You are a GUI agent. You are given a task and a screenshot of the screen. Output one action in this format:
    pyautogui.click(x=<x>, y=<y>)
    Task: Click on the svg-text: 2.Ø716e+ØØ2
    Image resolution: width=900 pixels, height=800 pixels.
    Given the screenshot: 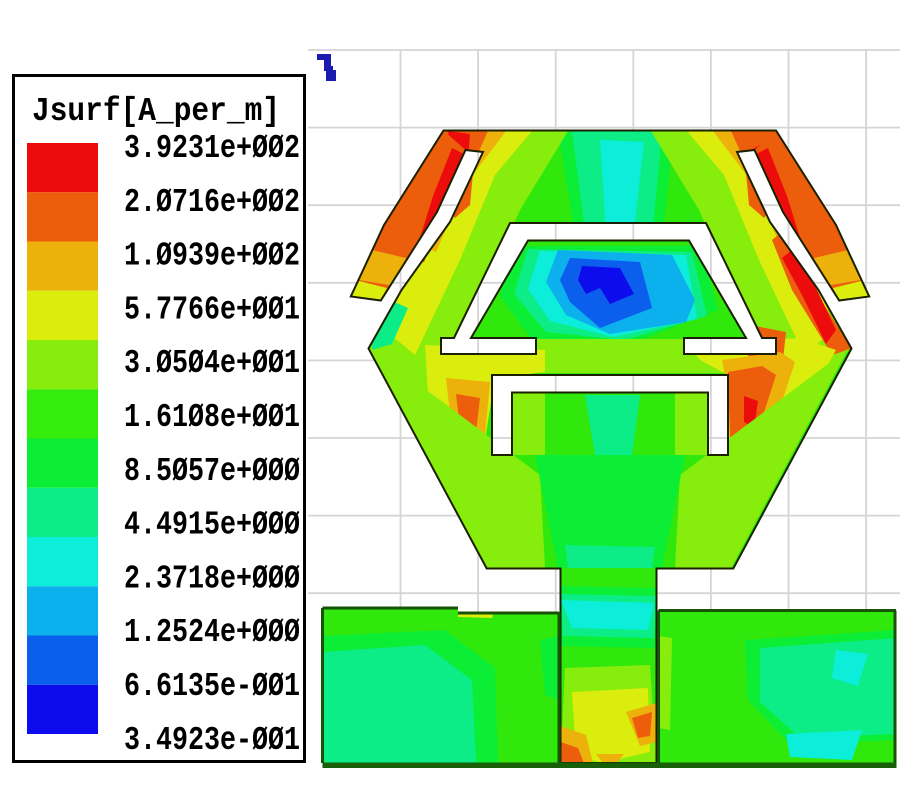 What is the action you would take?
    pyautogui.click(x=212, y=202)
    